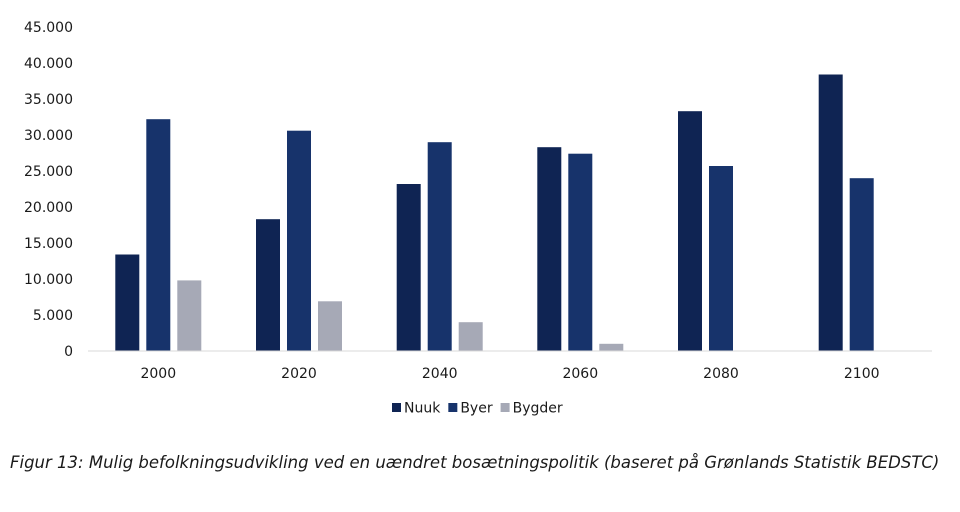  What do you see at coordinates (509, 374) in the screenshot?
I see `x-axis: 2000 2020 2040 2060 2080 2100` at bounding box center [509, 374].